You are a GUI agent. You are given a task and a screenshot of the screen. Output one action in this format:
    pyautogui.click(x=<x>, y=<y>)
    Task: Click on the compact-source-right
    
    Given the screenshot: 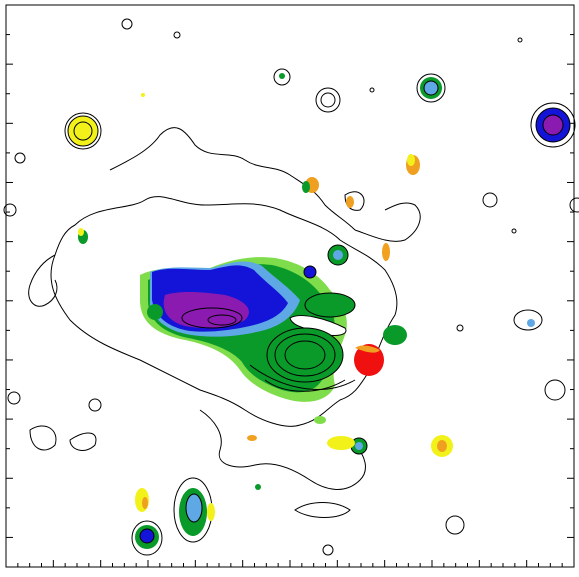 What is the action you would take?
    pyautogui.click(x=528, y=320)
    